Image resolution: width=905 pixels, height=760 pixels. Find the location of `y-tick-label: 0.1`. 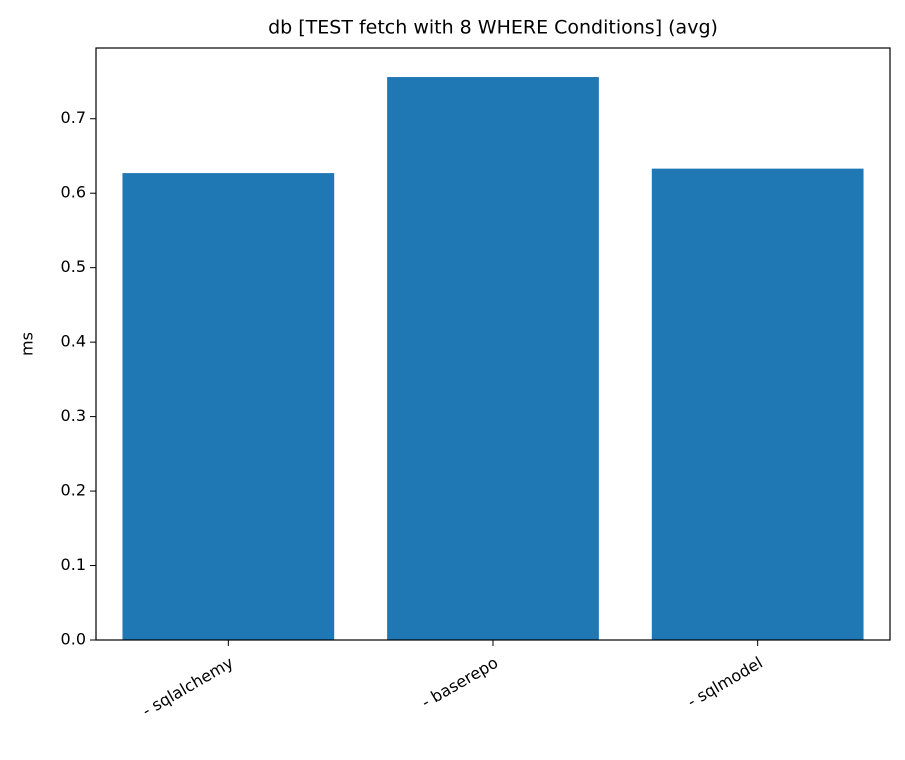

y-tick-label: 0.1 is located at coordinates (73, 564).